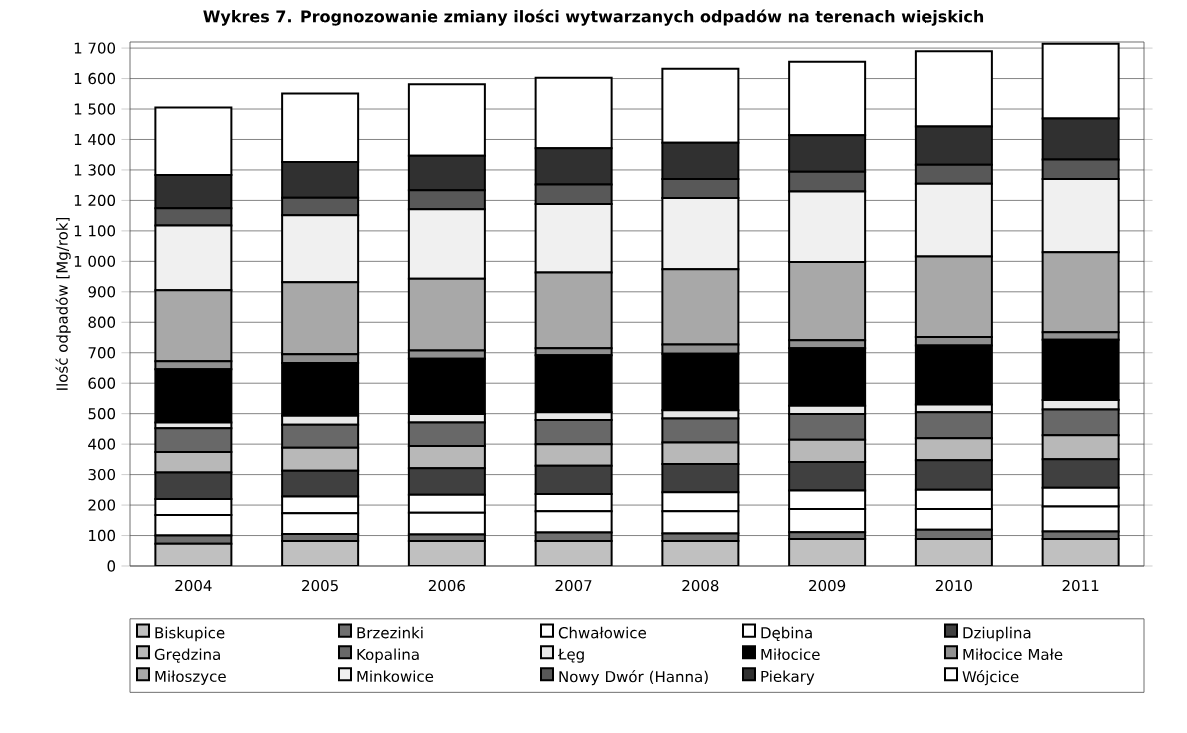  I want to click on legend-label: Wójcice, so click(990, 678).